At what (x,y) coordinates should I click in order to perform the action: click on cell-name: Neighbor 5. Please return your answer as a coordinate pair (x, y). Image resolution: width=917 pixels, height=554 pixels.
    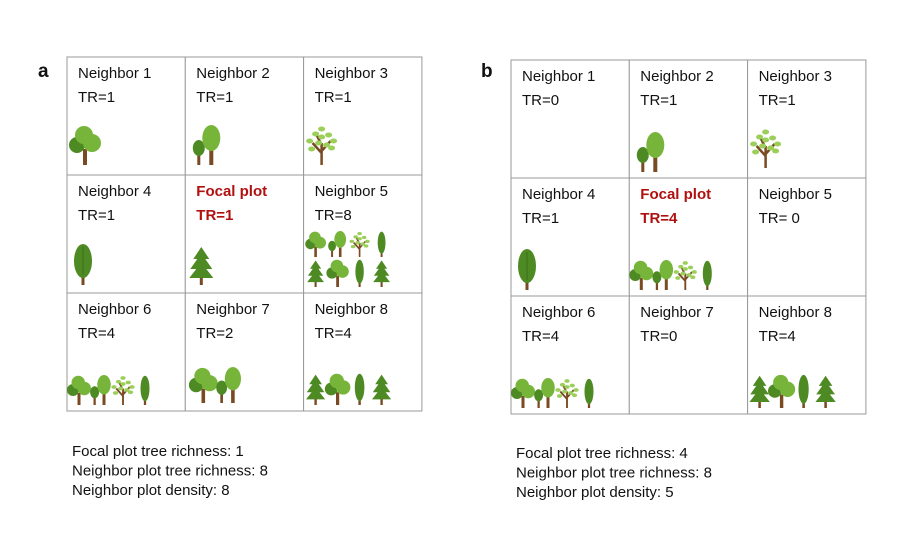
    Looking at the image, I should click on (351, 191).